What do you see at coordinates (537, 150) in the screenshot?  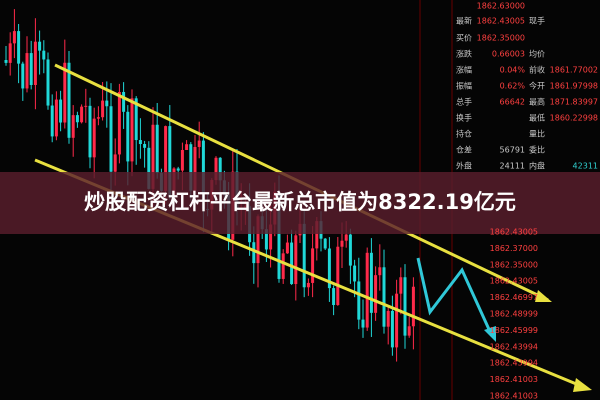 I see `quote-label: 委比` at bounding box center [537, 150].